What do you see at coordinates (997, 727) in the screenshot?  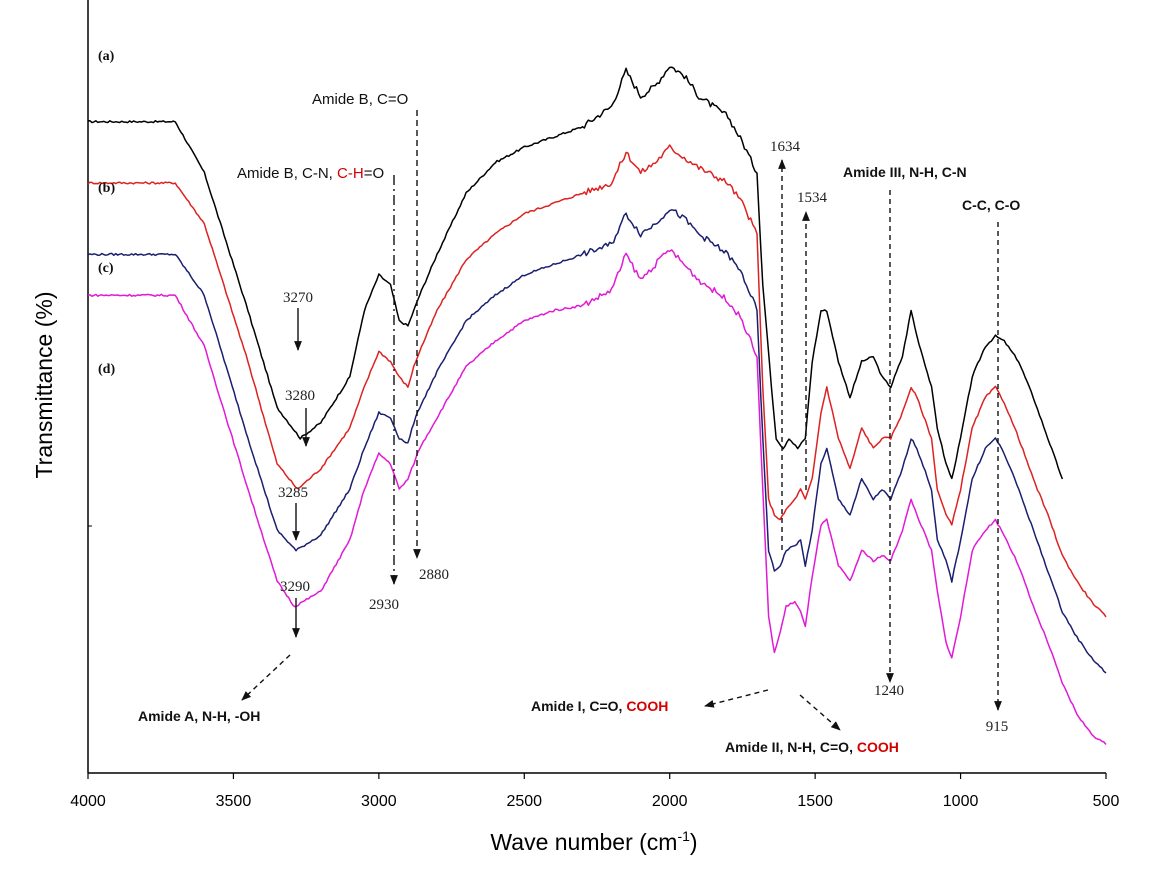 I see `peak-label-915: 915` at bounding box center [997, 727].